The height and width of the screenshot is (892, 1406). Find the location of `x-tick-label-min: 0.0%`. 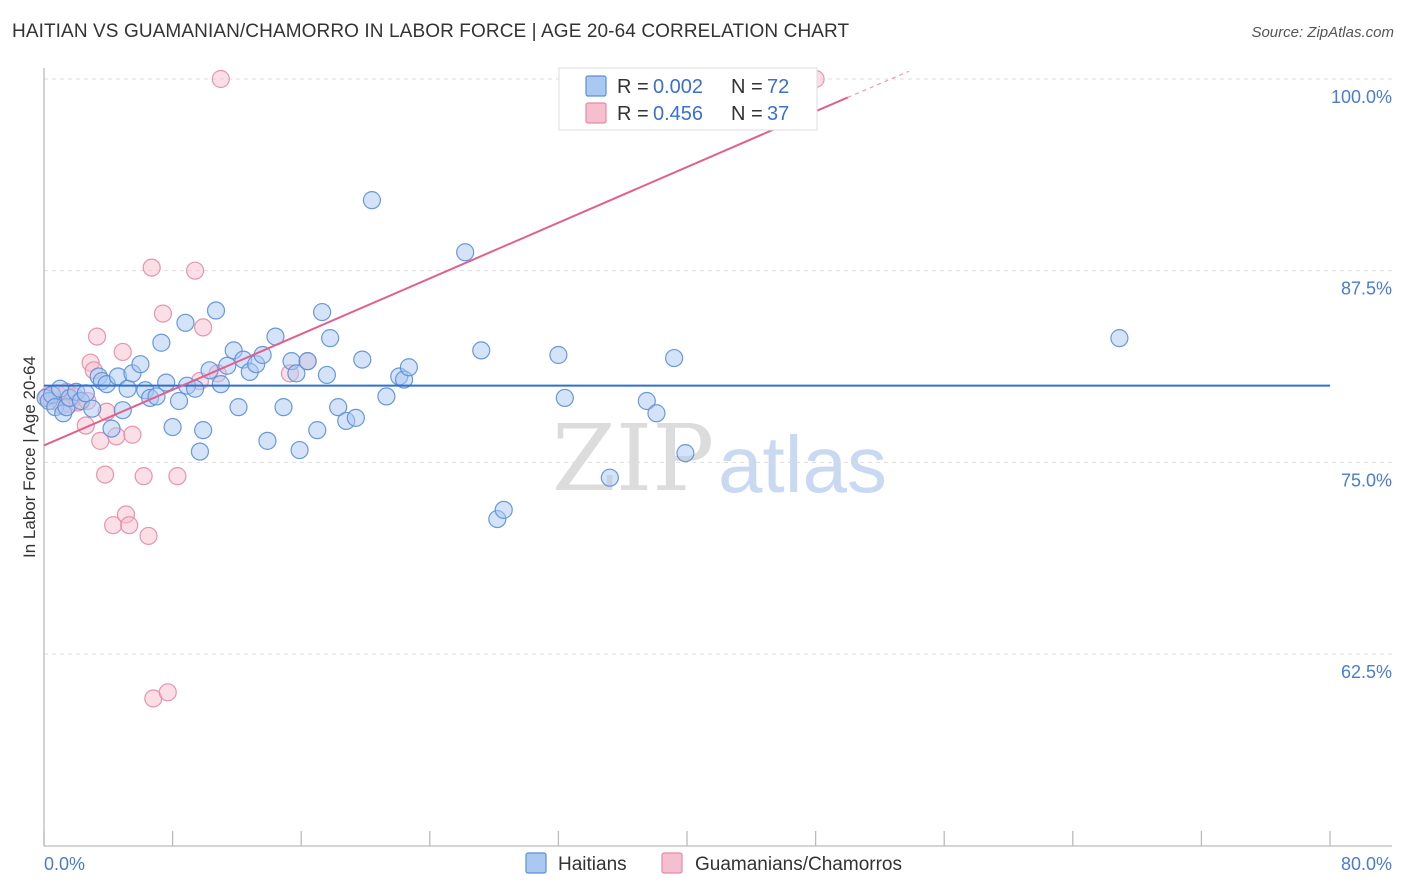

x-tick-label-min: 0.0% is located at coordinates (64, 864).